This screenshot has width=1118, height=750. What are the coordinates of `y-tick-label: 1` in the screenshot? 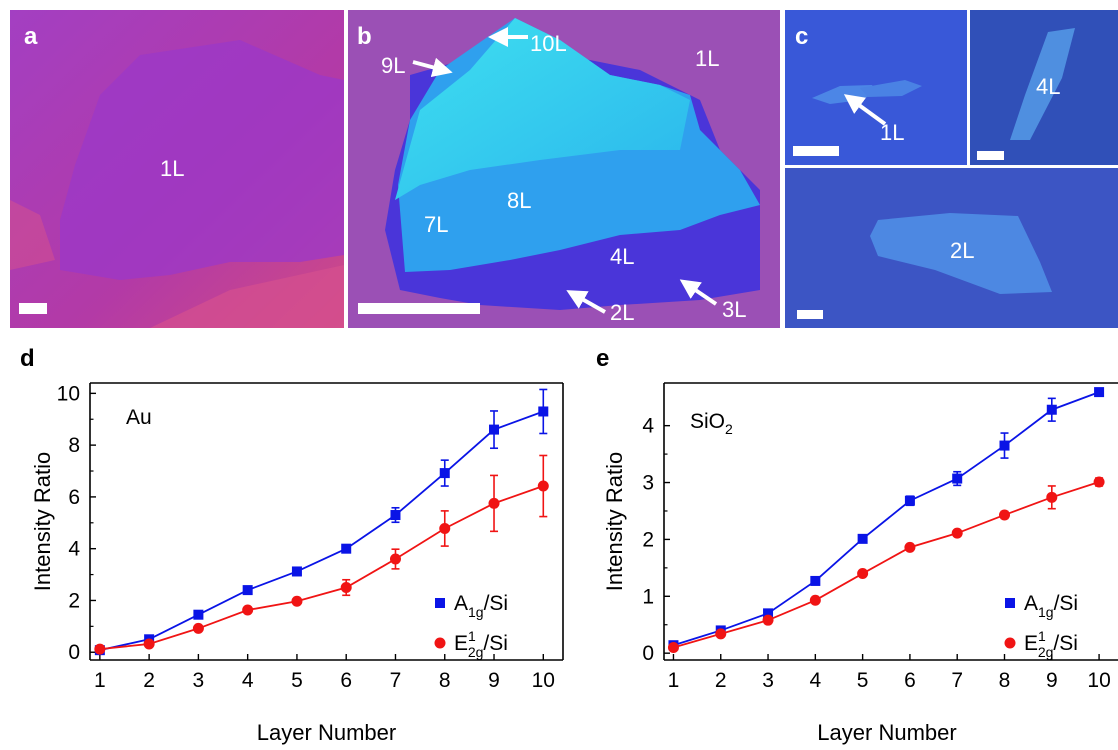 It's located at (648, 596).